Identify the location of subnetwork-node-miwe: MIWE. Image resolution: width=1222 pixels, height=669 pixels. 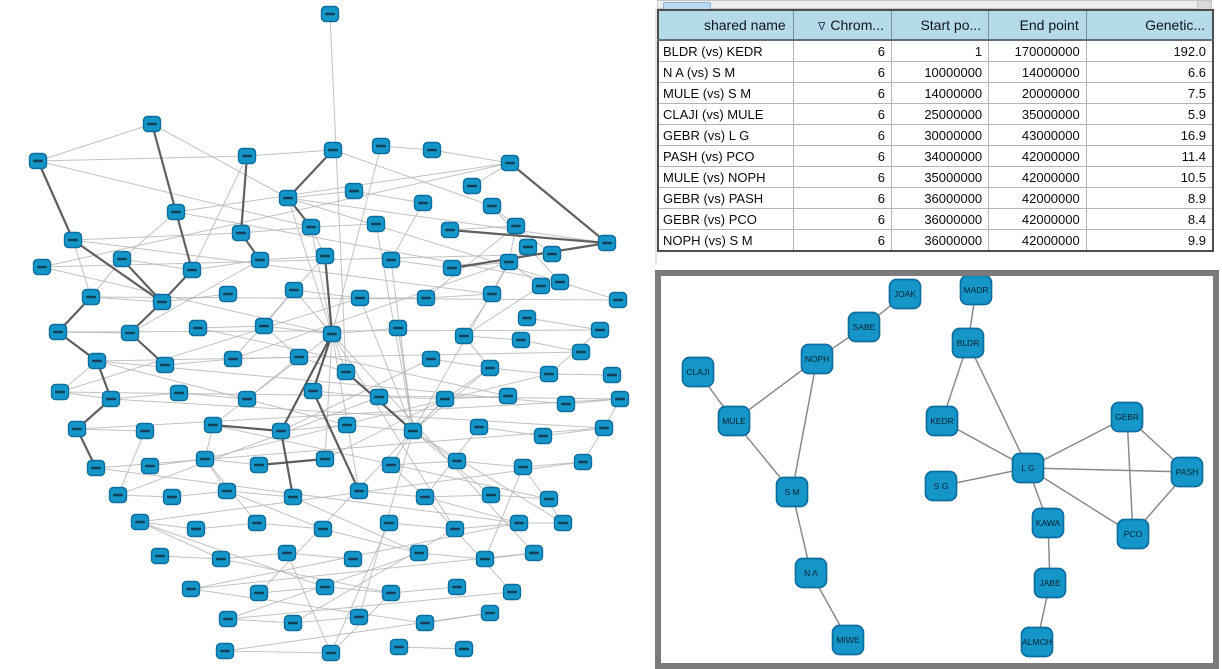
(848, 640).